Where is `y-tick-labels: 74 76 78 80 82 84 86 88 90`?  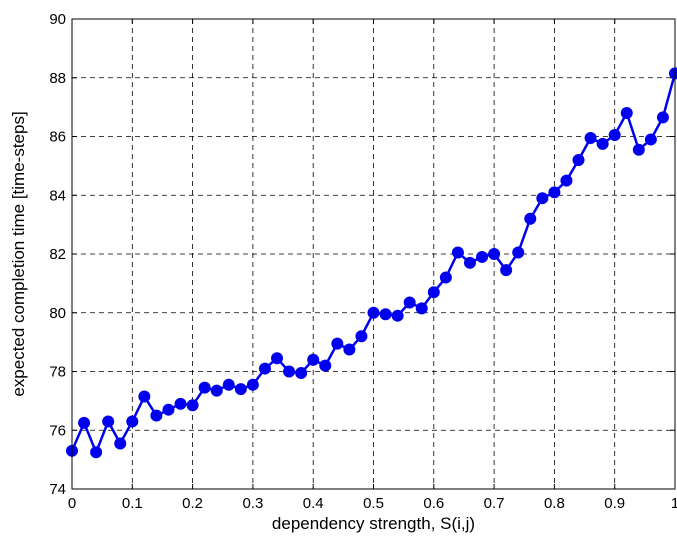
y-tick-labels: 74 76 78 80 82 84 86 88 90 is located at coordinates (57, 254).